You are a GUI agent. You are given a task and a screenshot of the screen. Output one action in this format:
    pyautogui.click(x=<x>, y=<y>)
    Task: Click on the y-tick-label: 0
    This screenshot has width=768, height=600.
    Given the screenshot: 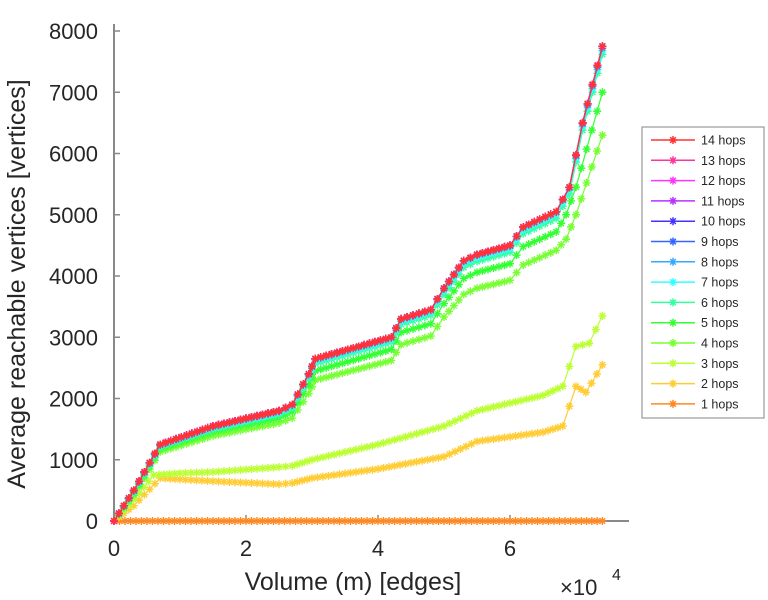 What is the action you would take?
    pyautogui.click(x=92, y=521)
    